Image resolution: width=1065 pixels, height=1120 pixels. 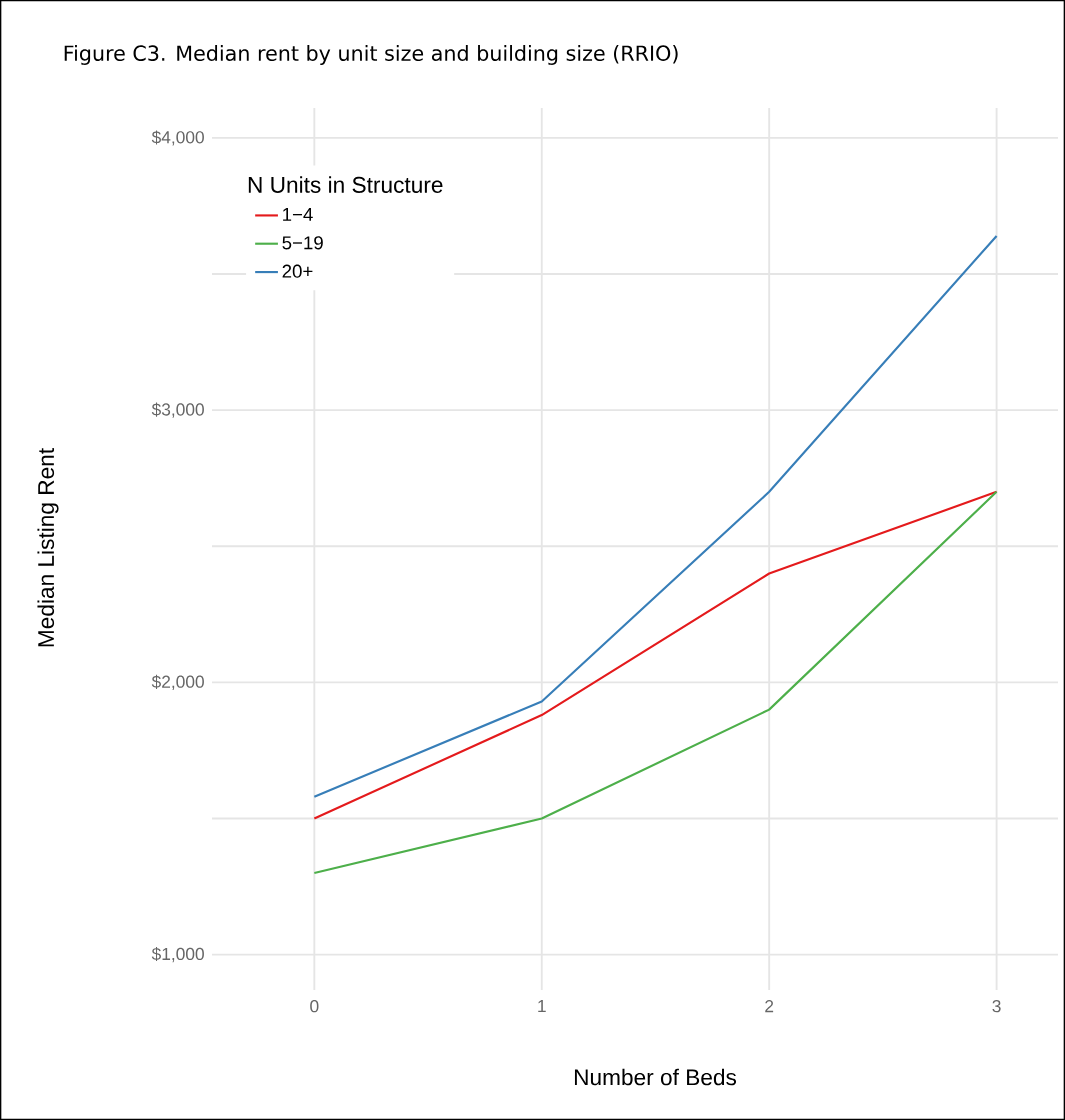 I want to click on y-tick-label: $4,000, so click(x=177, y=138).